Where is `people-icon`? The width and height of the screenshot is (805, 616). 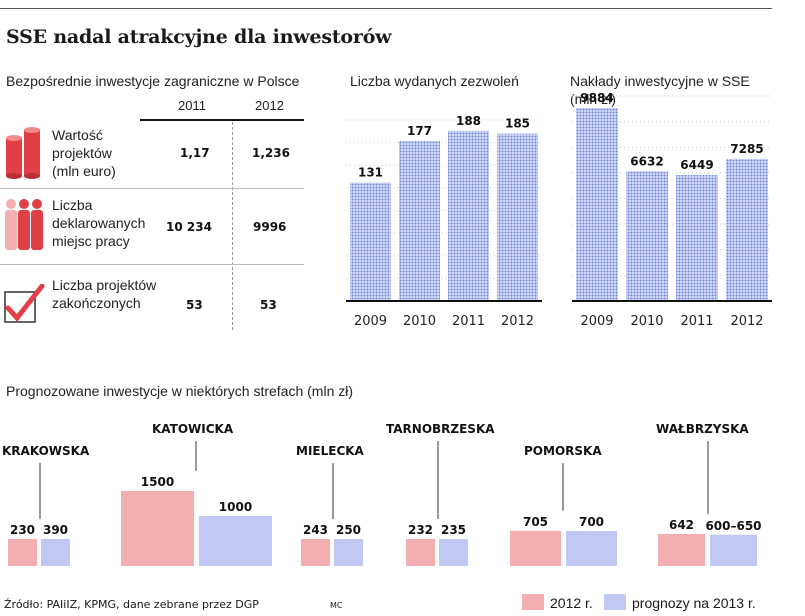 people-icon is located at coordinates (24, 224).